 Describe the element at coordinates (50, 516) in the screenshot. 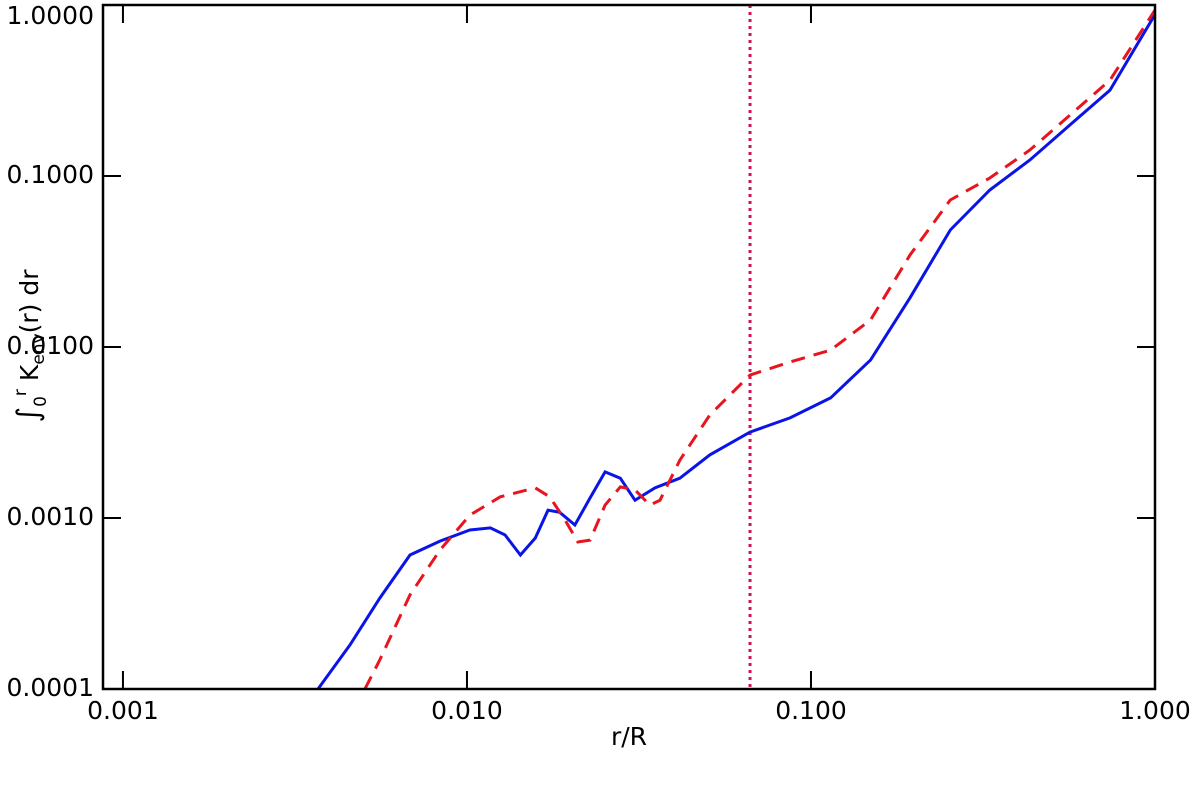

I see `y-tick-label: 0.0010` at that location.